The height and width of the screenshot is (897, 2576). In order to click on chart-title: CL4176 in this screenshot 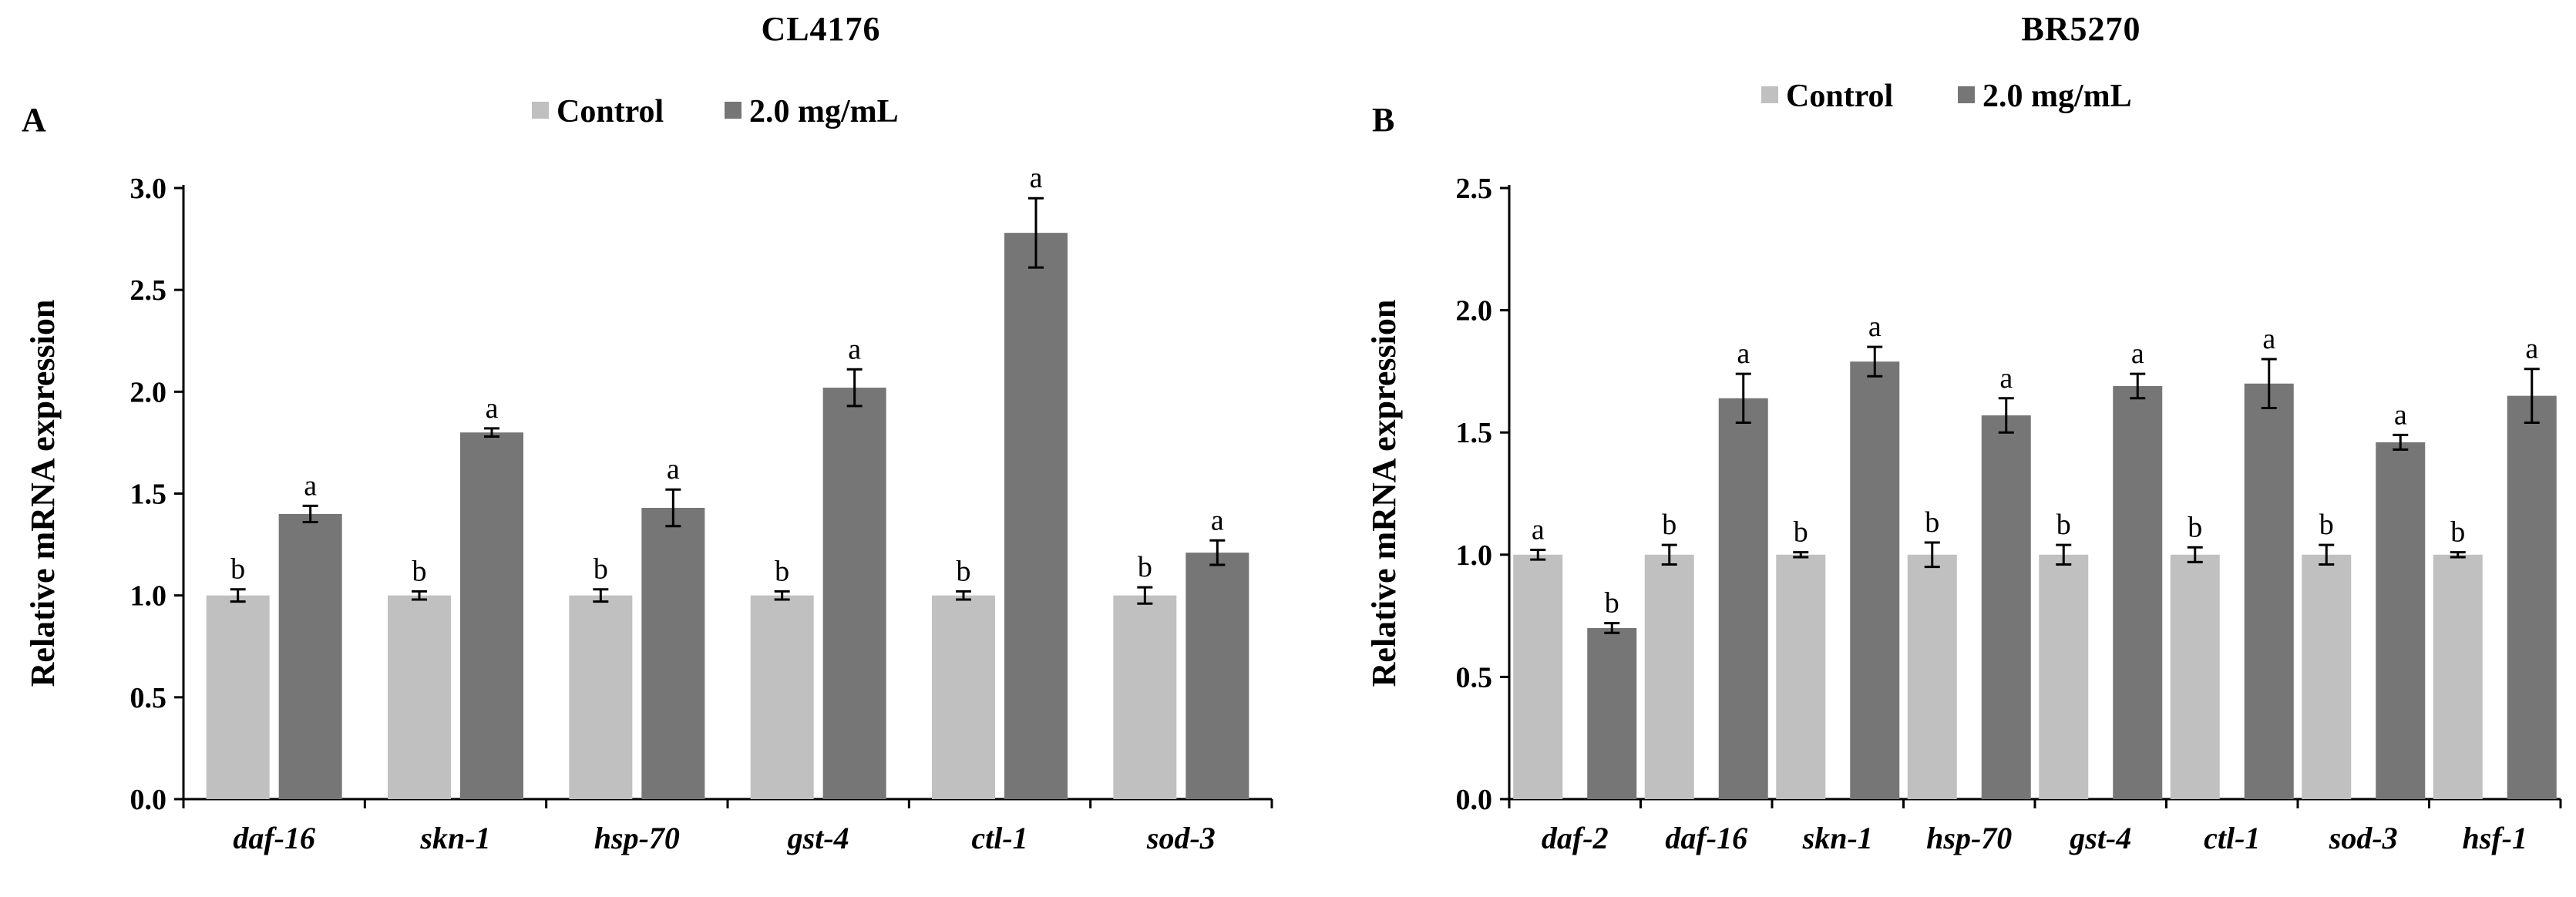, I will do `click(820, 29)`.